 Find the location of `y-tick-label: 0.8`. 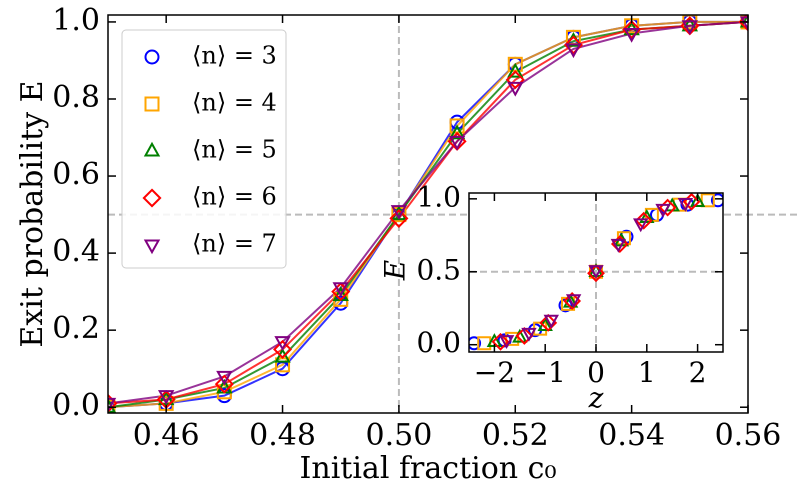

y-tick-label: 0.8 is located at coordinates (76, 97).